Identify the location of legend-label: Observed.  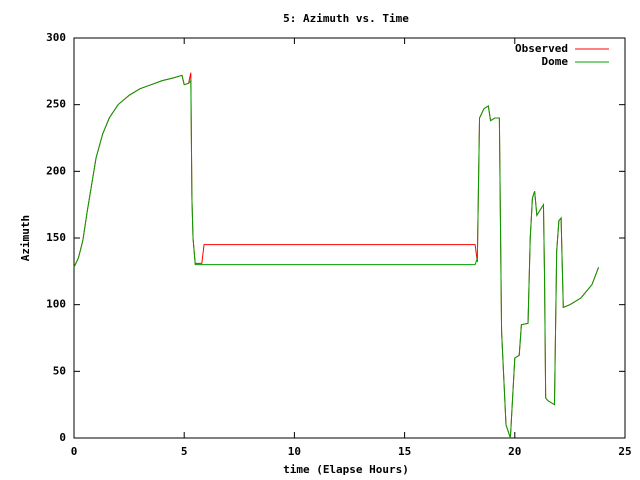
(541, 48).